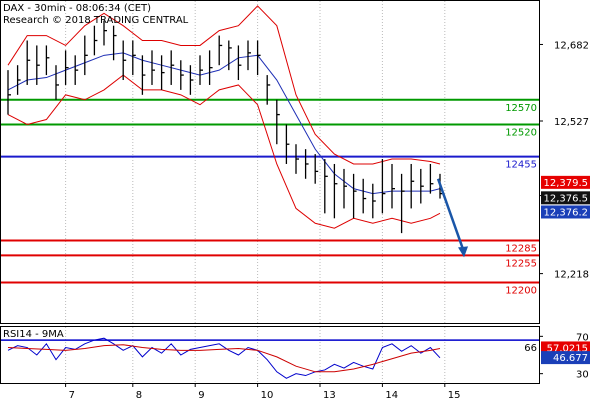 Image resolution: width=590 pixels, height=400 pixels. What do you see at coordinates (201, 395) in the screenshot?
I see `x-tick-label: 9` at bounding box center [201, 395].